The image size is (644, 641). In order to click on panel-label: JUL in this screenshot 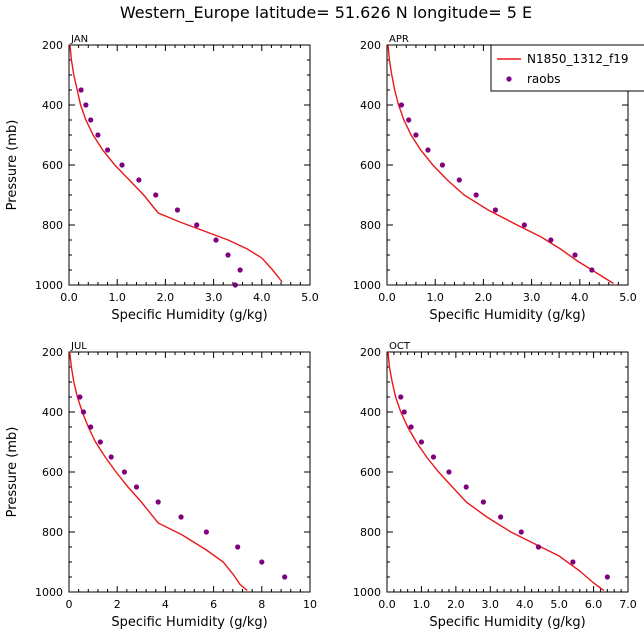, I will do `click(78, 346)`.